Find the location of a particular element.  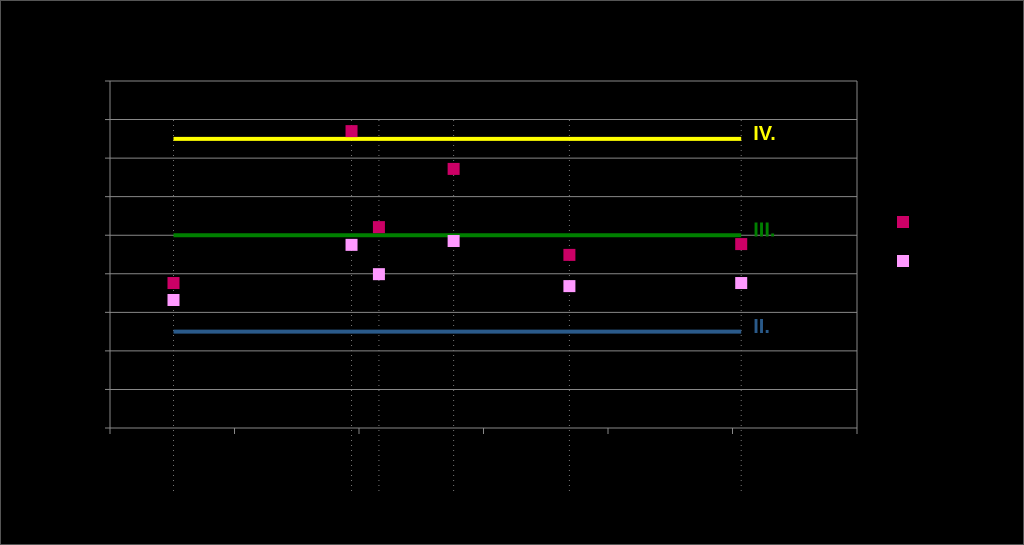

reference-label: II. is located at coordinates (761, 327).